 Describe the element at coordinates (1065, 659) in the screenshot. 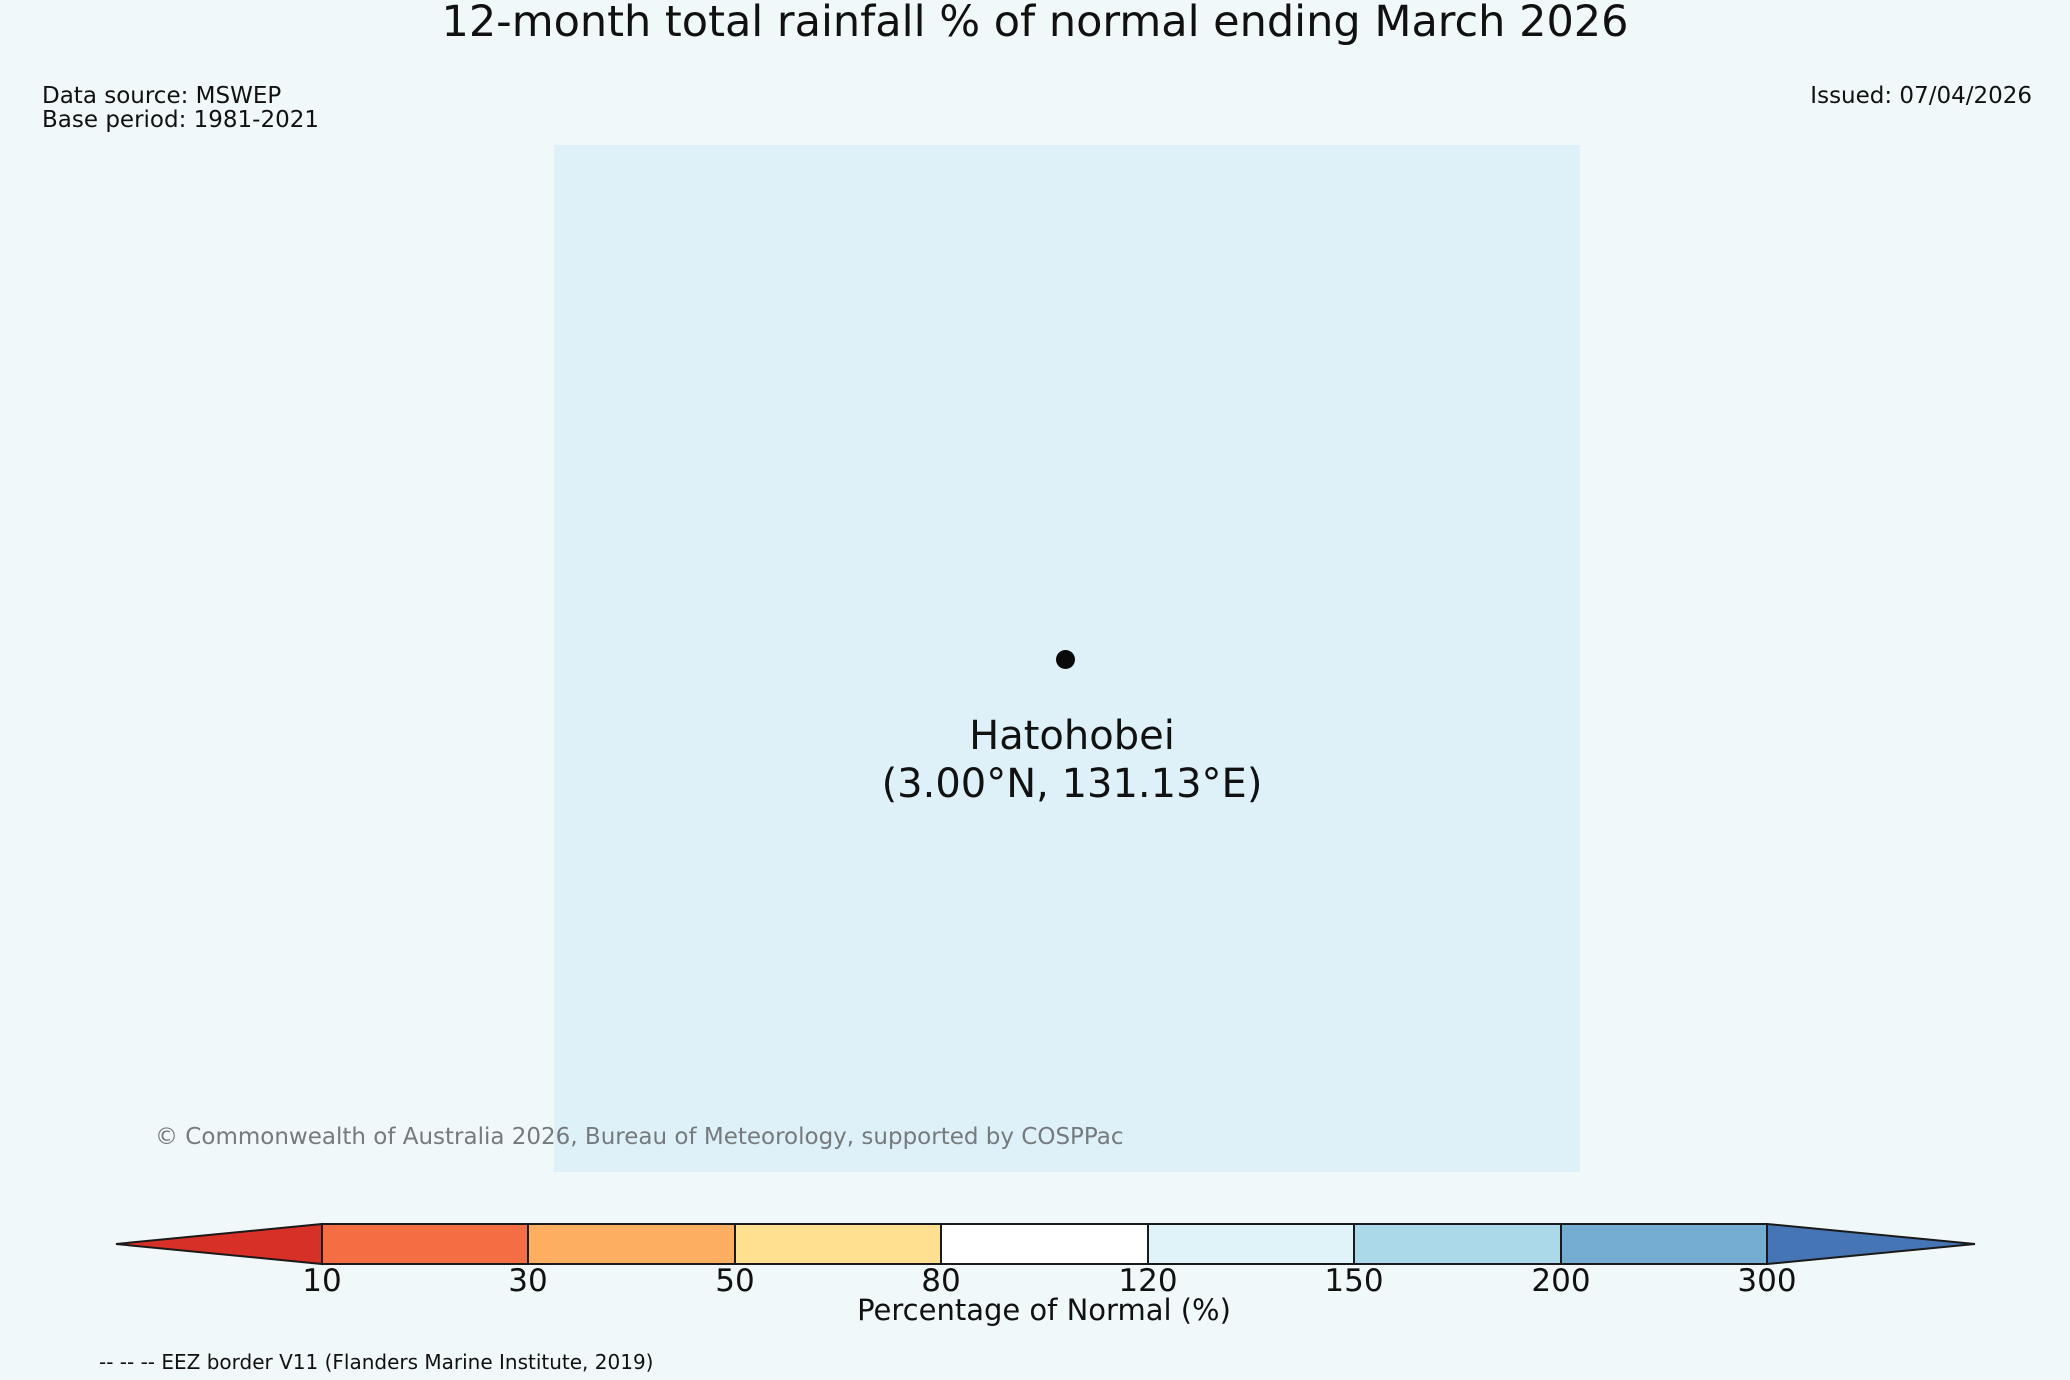

I see `station-marker-dot` at that location.